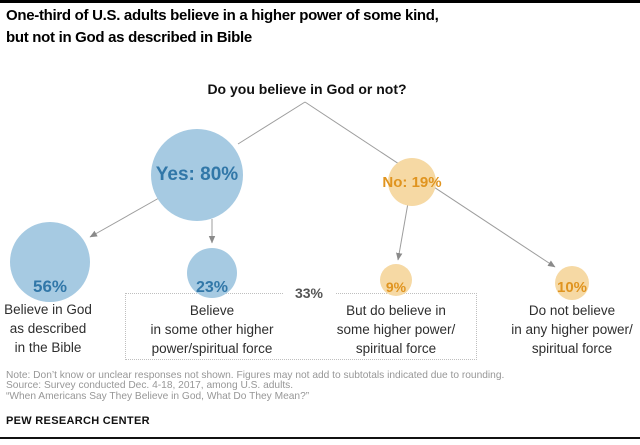 This screenshot has height=445, width=640. What do you see at coordinates (124, 217) in the screenshot?
I see `connector-yes-to-bible` at bounding box center [124, 217].